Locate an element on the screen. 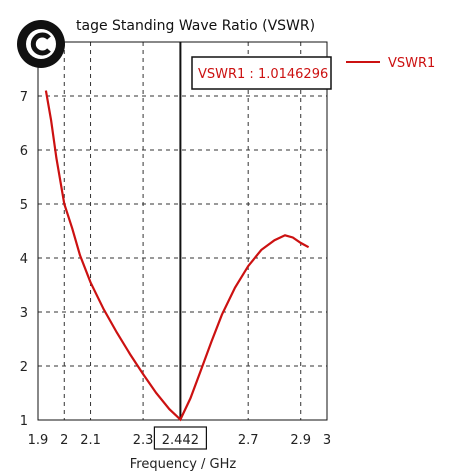 The height and width of the screenshot is (475, 467). copyright-icon is located at coordinates (41, 44).